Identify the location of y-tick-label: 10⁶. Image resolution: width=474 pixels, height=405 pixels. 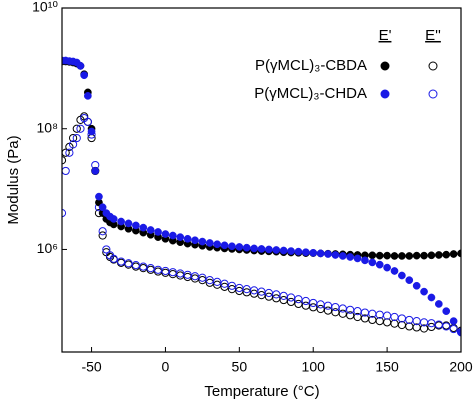
(47, 248).